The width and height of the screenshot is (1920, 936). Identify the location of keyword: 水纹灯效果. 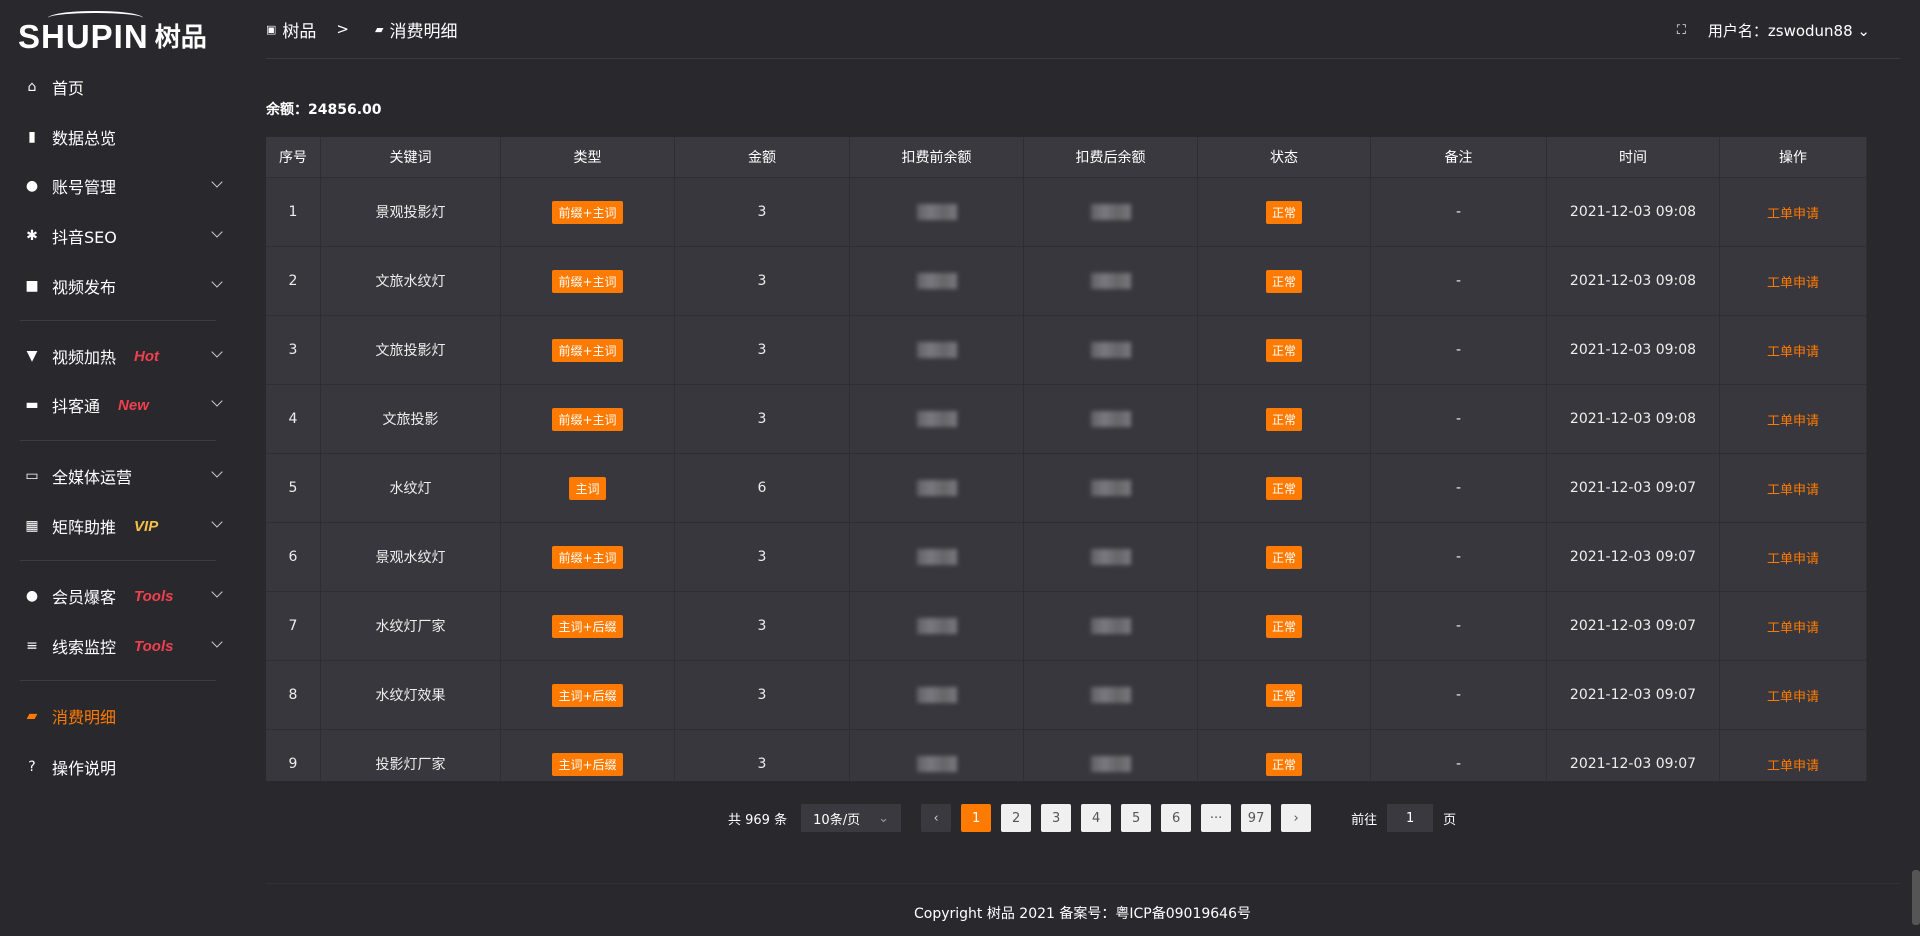
(410, 696).